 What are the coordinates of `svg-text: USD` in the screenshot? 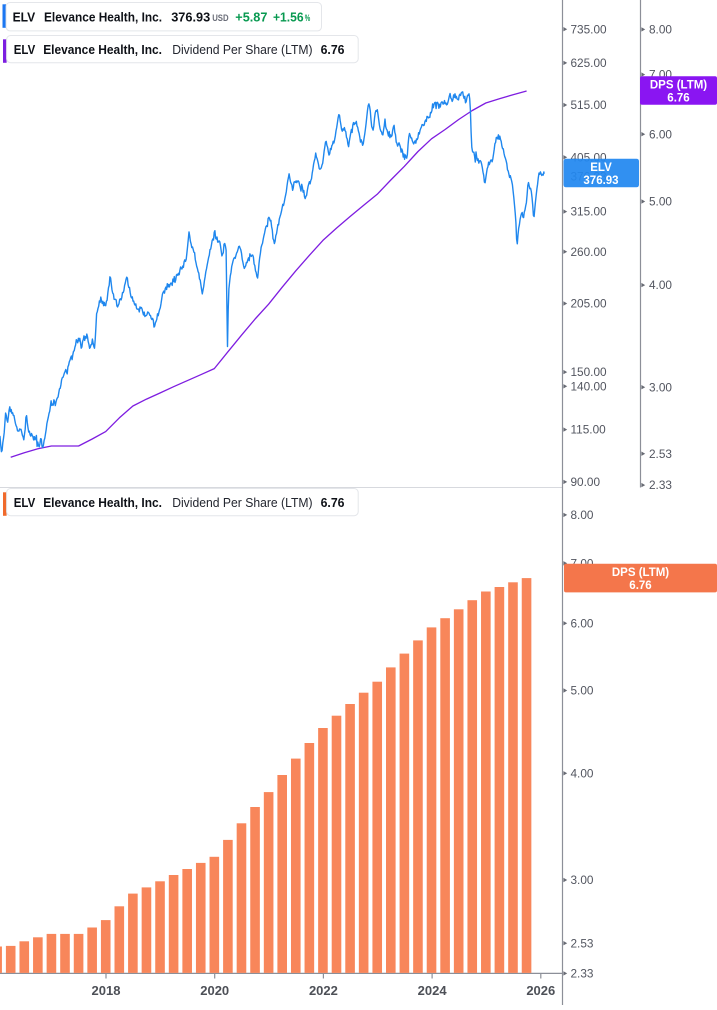 It's located at (220, 18).